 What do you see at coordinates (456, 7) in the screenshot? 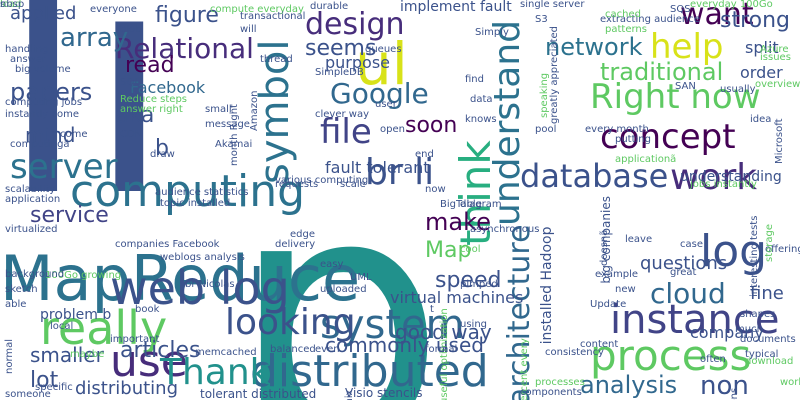
I see `word-implement-fault: implement fault` at bounding box center [456, 7].